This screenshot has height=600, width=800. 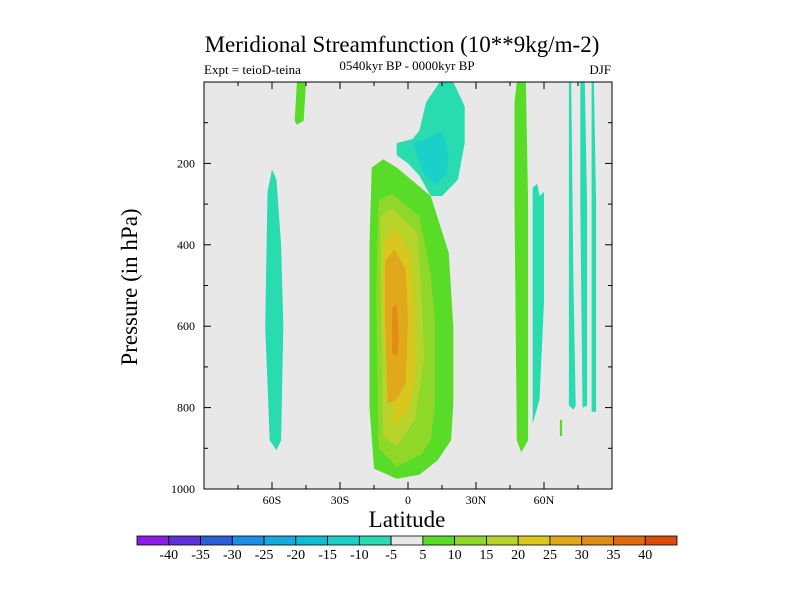 I want to click on colorbar: -40 -35 -30 -25 -20 -15 -10 -5 5 10 15 20 25 30 35 40, so click(x=407, y=549).